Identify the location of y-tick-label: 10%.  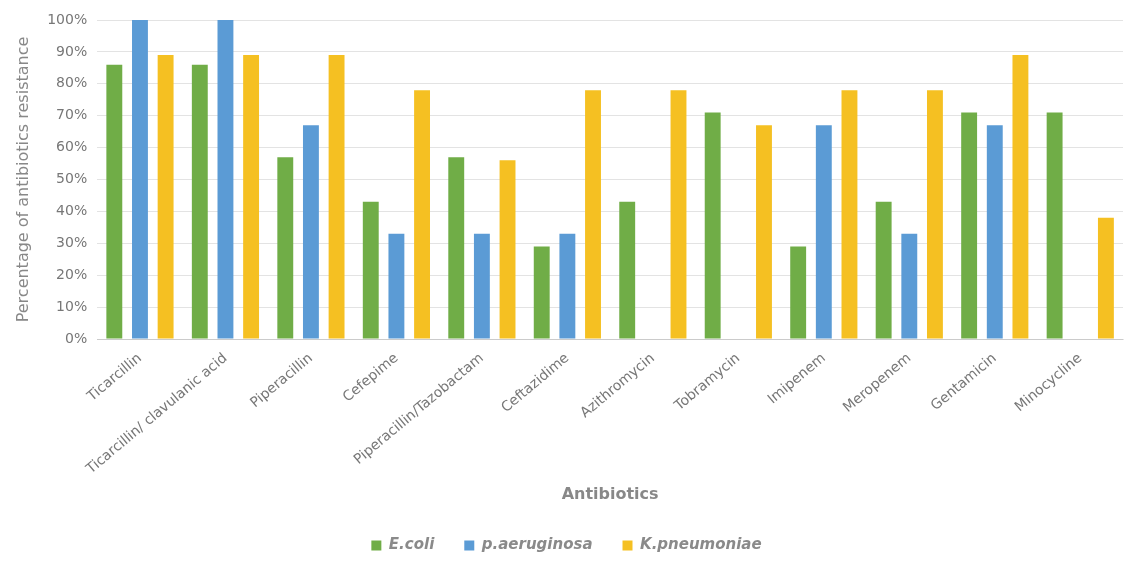
(72, 305).